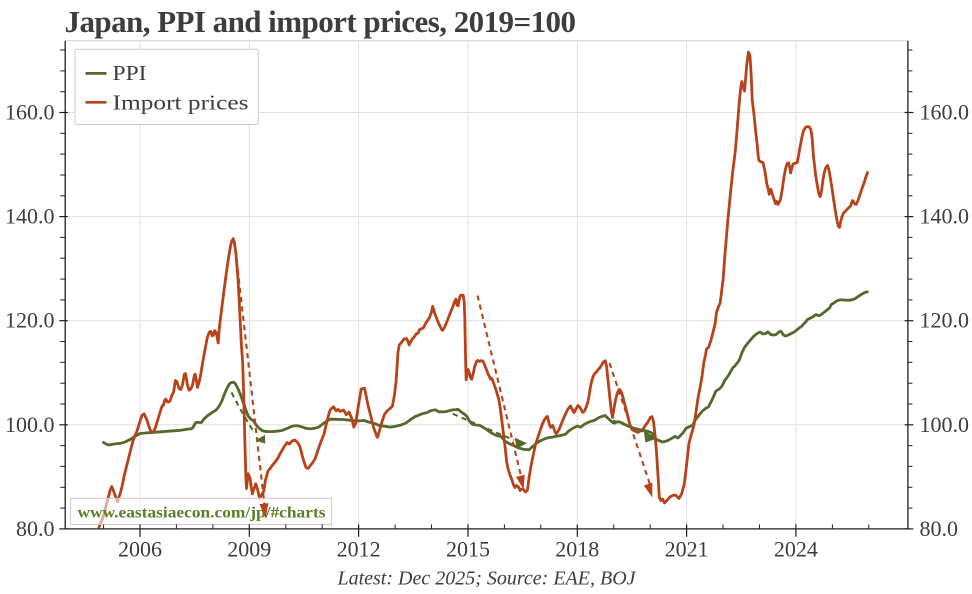  What do you see at coordinates (468, 549) in the screenshot?
I see `svg-text: 2015` at bounding box center [468, 549].